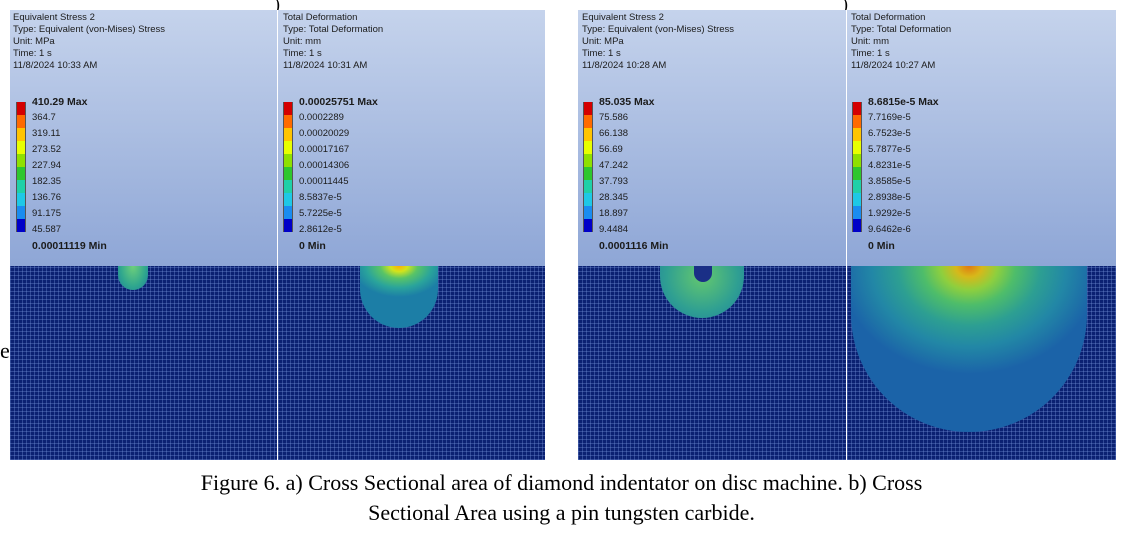 The height and width of the screenshot is (536, 1123). Describe the element at coordinates (870, 41) in the screenshot. I see `result-unit: Unit: mm` at that location.